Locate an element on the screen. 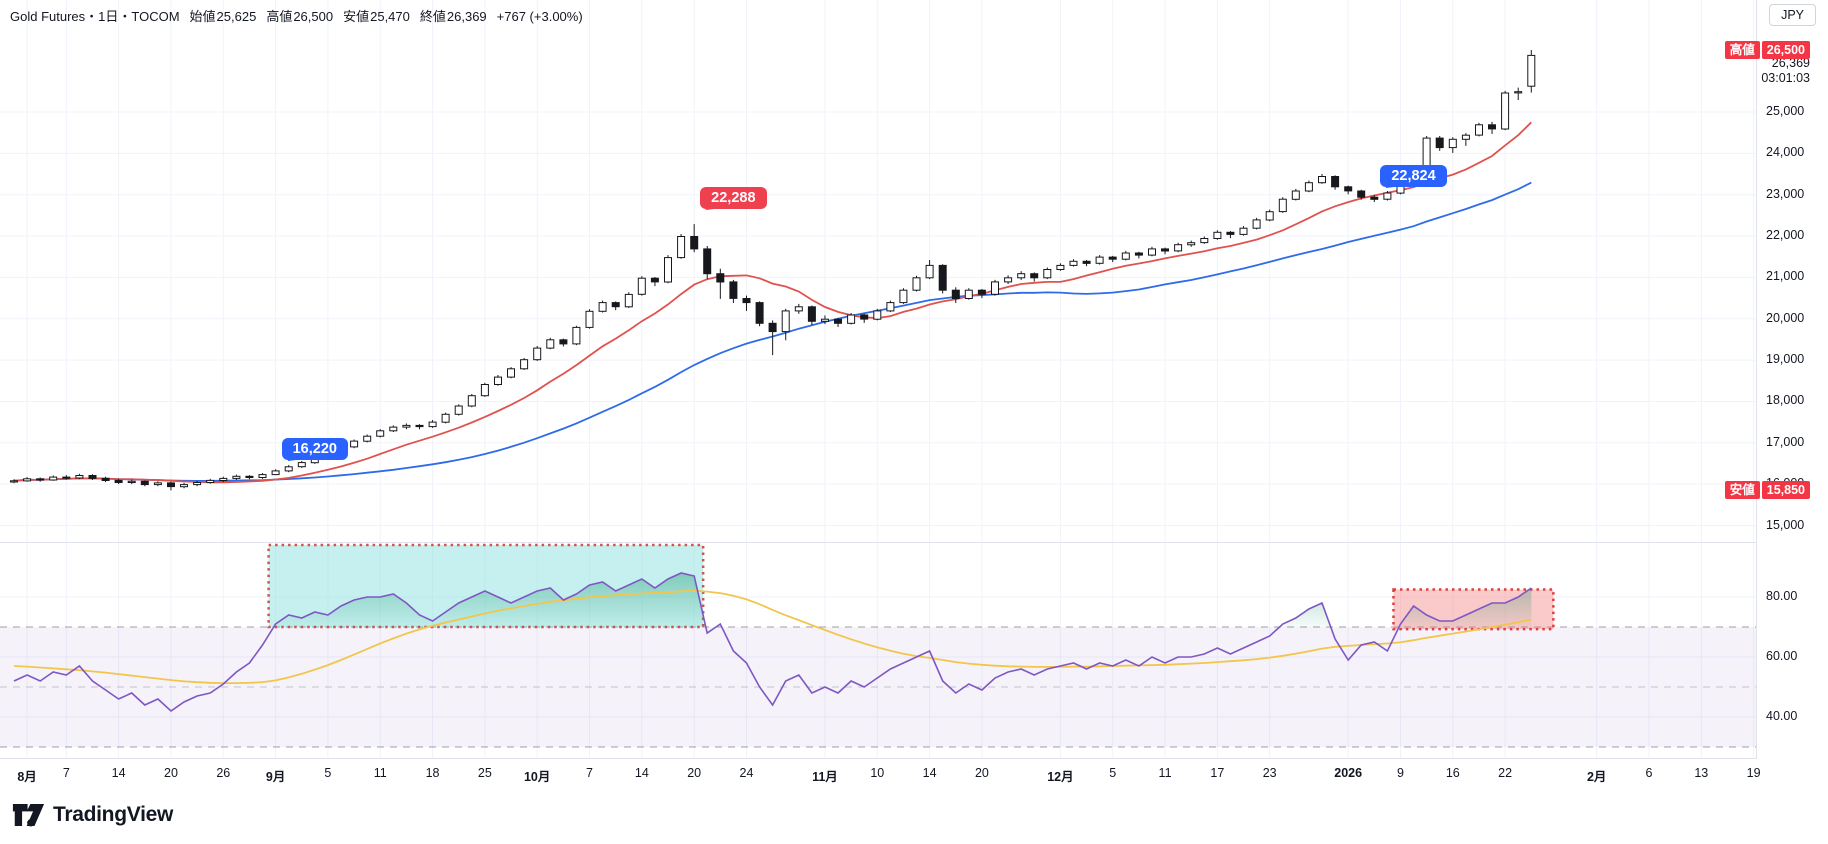 The image size is (1828, 844). price-tick: 21,000 is located at coordinates (1785, 276).